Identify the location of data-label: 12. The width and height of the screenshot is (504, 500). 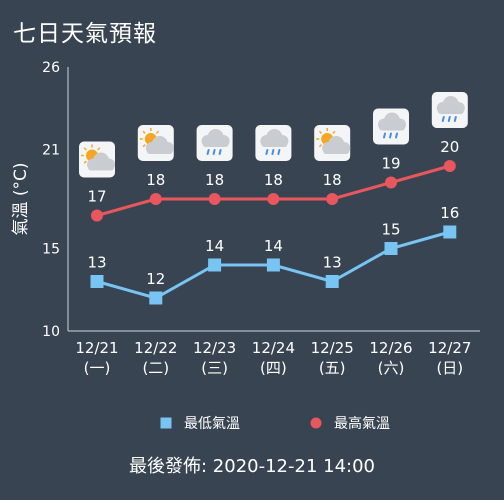
(155, 279).